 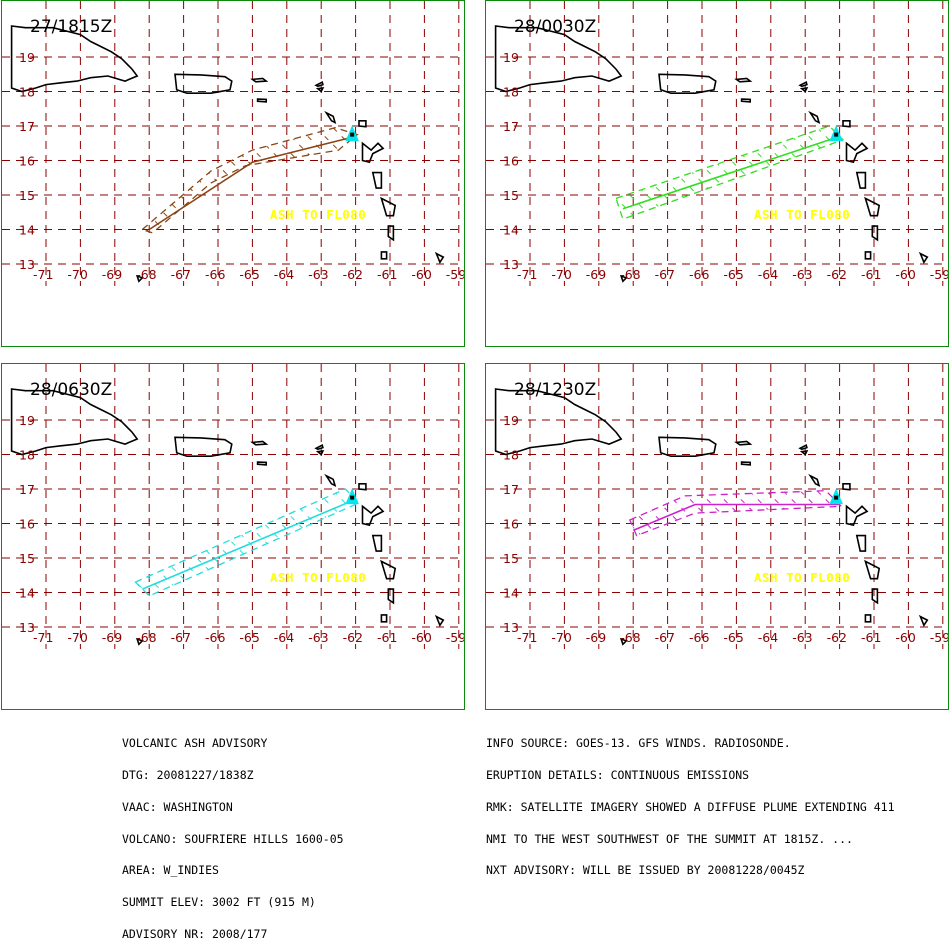 I want to click on panel-time-label: 27/1815Z, so click(x=71, y=27).